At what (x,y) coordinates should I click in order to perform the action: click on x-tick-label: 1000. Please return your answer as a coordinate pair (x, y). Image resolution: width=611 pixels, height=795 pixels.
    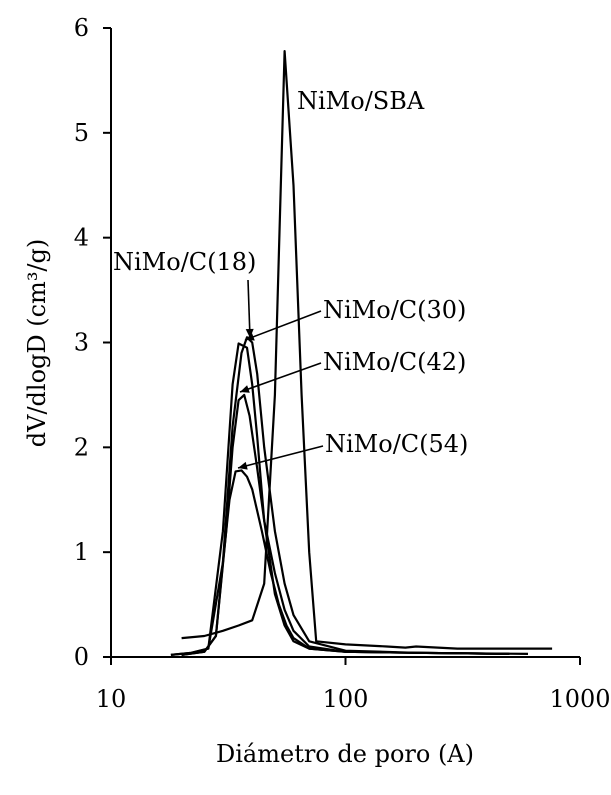
    Looking at the image, I should click on (579, 699).